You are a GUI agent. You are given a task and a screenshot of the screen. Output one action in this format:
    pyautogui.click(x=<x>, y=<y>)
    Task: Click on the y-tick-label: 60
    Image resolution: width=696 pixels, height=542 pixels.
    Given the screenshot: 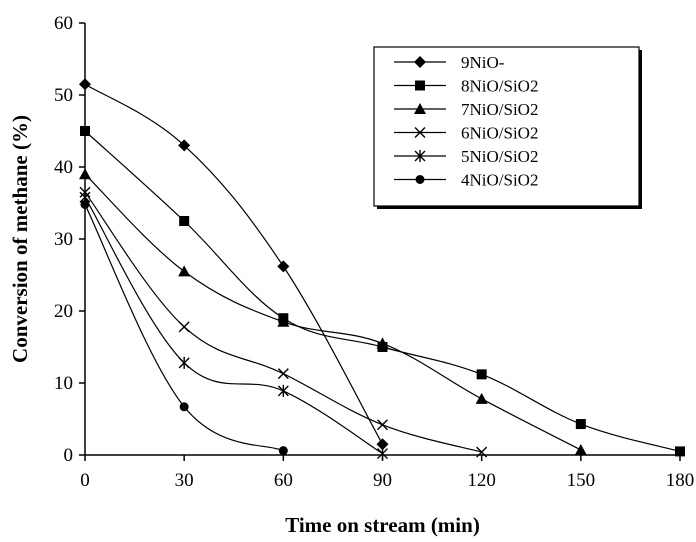 What is the action you would take?
    pyautogui.click(x=63, y=23)
    